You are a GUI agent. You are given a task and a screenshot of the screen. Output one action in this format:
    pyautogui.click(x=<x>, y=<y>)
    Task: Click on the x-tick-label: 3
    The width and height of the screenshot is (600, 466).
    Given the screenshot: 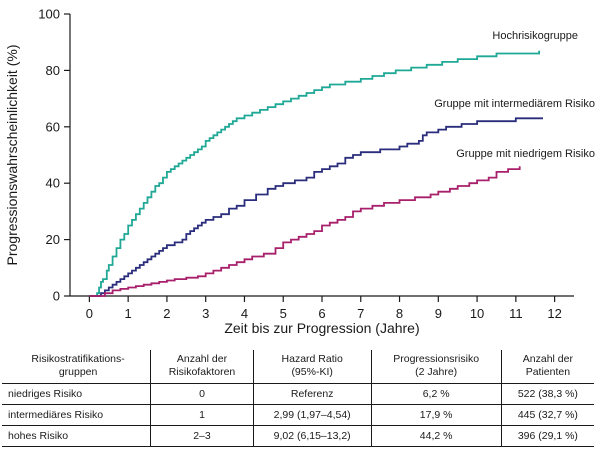 What is the action you would take?
    pyautogui.click(x=205, y=313)
    